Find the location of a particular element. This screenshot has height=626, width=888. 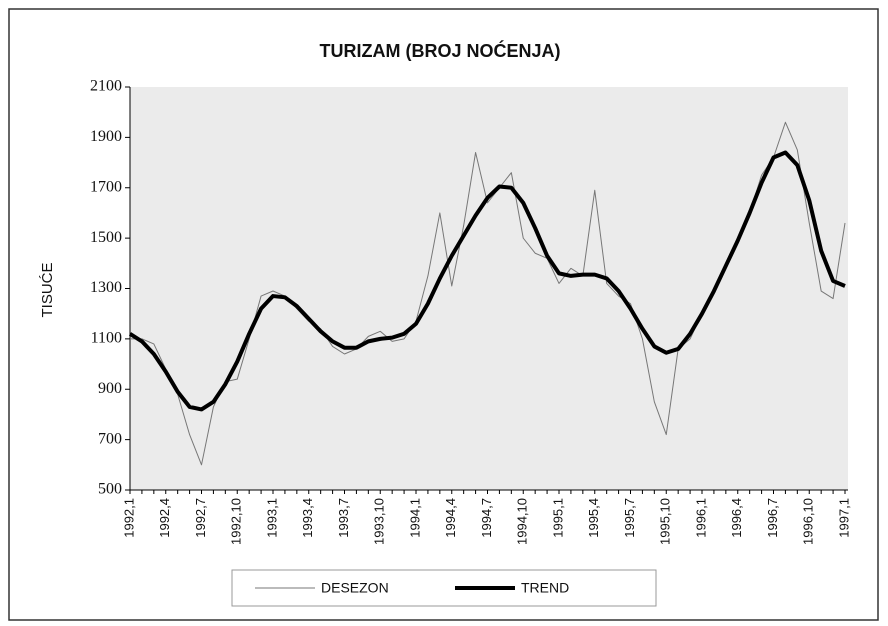

chart-title: TURIZAM (BROJ NOĆENJA) is located at coordinates (440, 50).